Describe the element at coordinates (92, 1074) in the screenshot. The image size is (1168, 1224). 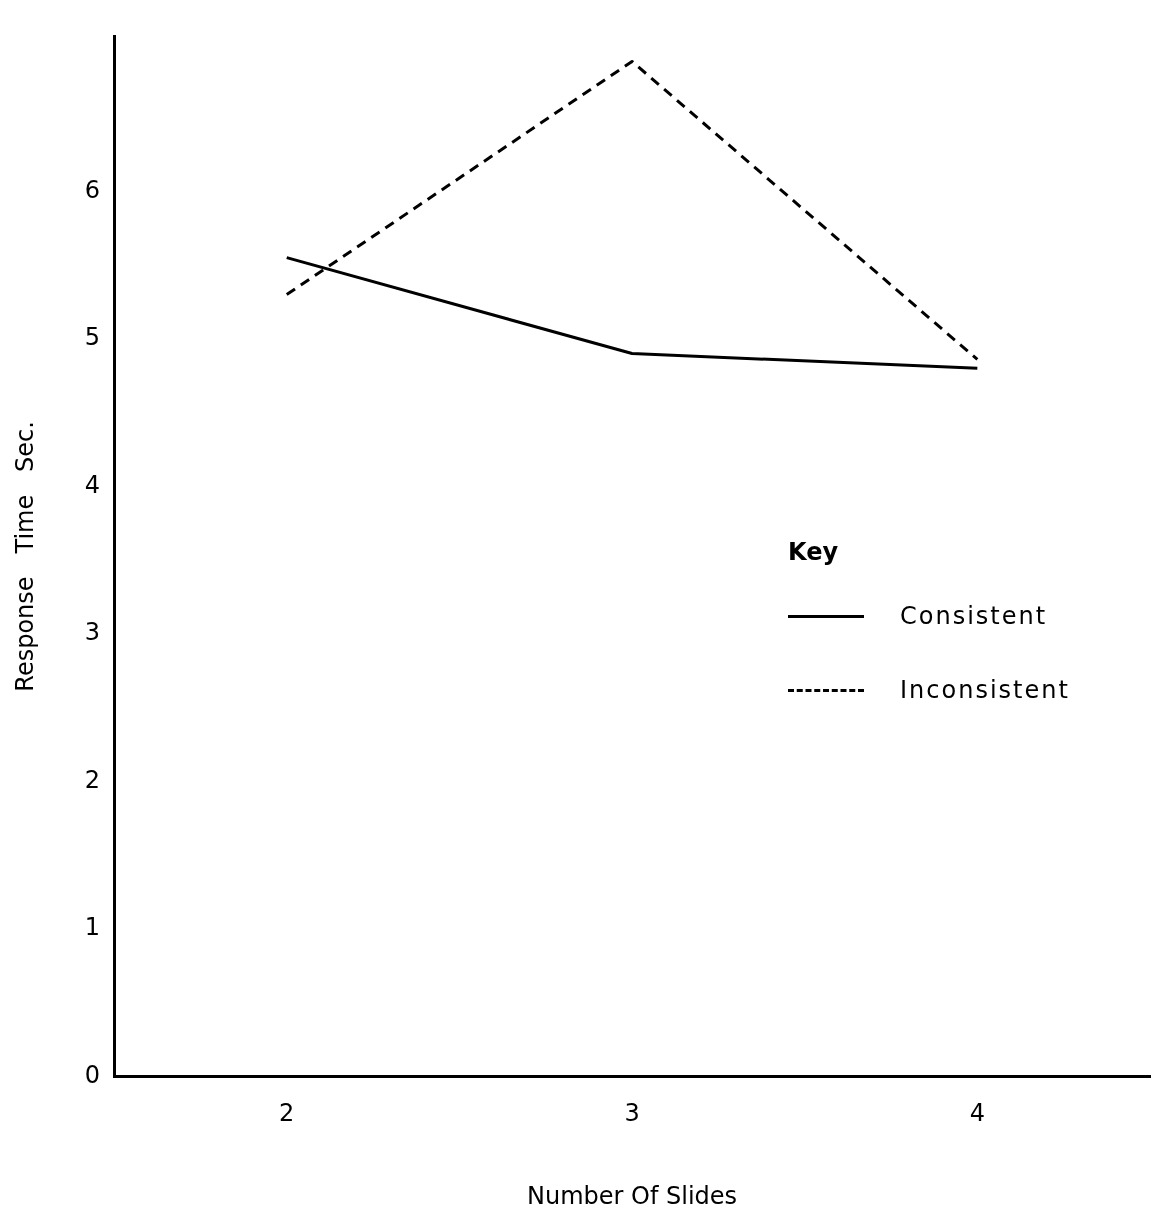
I see `y-tick-label: 0` at that location.